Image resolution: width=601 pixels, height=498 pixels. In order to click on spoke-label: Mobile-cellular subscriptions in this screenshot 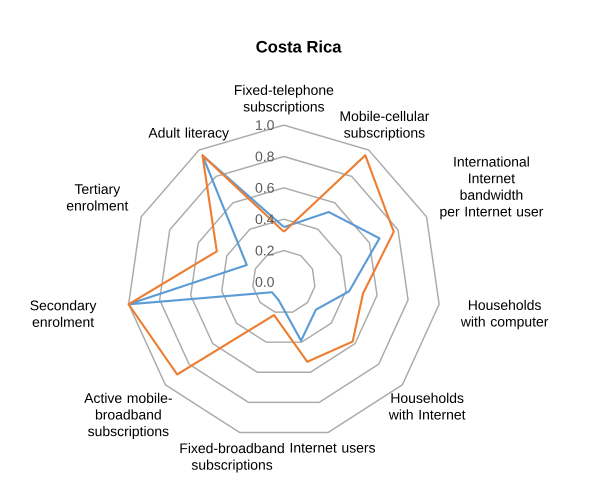, I will do `click(385, 125)`.